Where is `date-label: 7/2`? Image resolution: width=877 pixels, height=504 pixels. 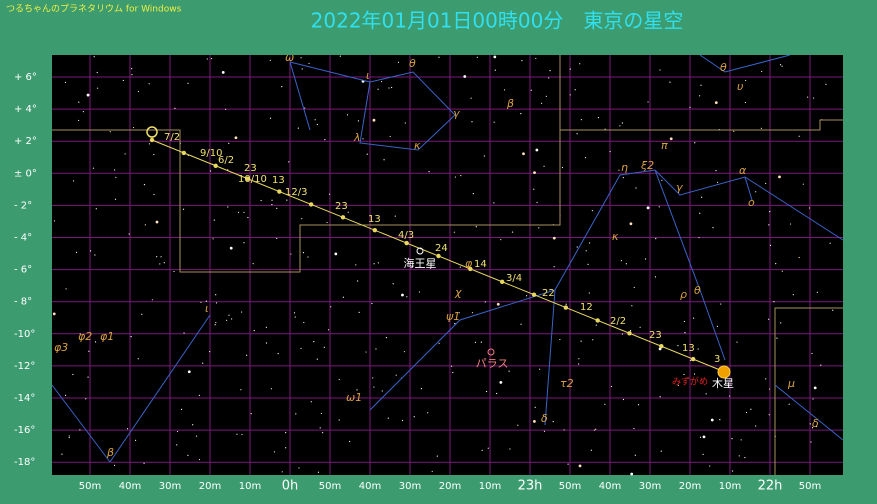
date-label: 7/2 is located at coordinates (172, 137).